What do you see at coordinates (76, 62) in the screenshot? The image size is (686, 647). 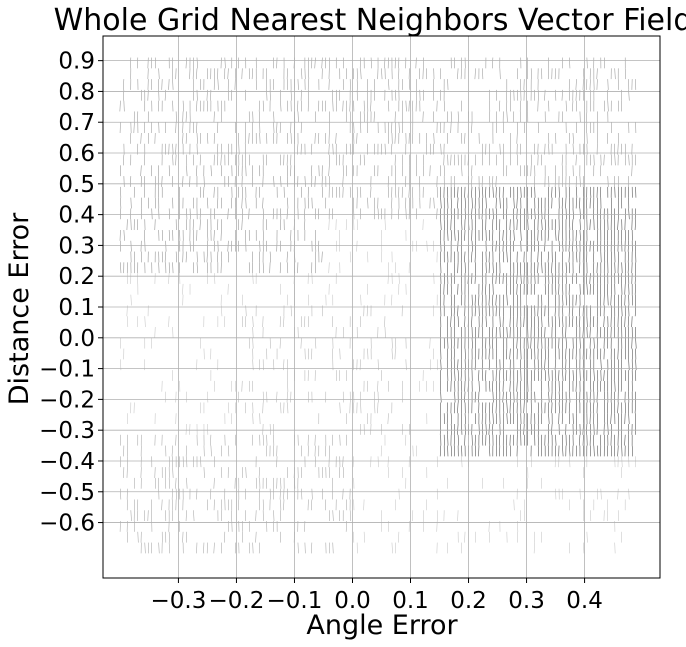 I see `y-tick-label: 0.9` at bounding box center [76, 62].